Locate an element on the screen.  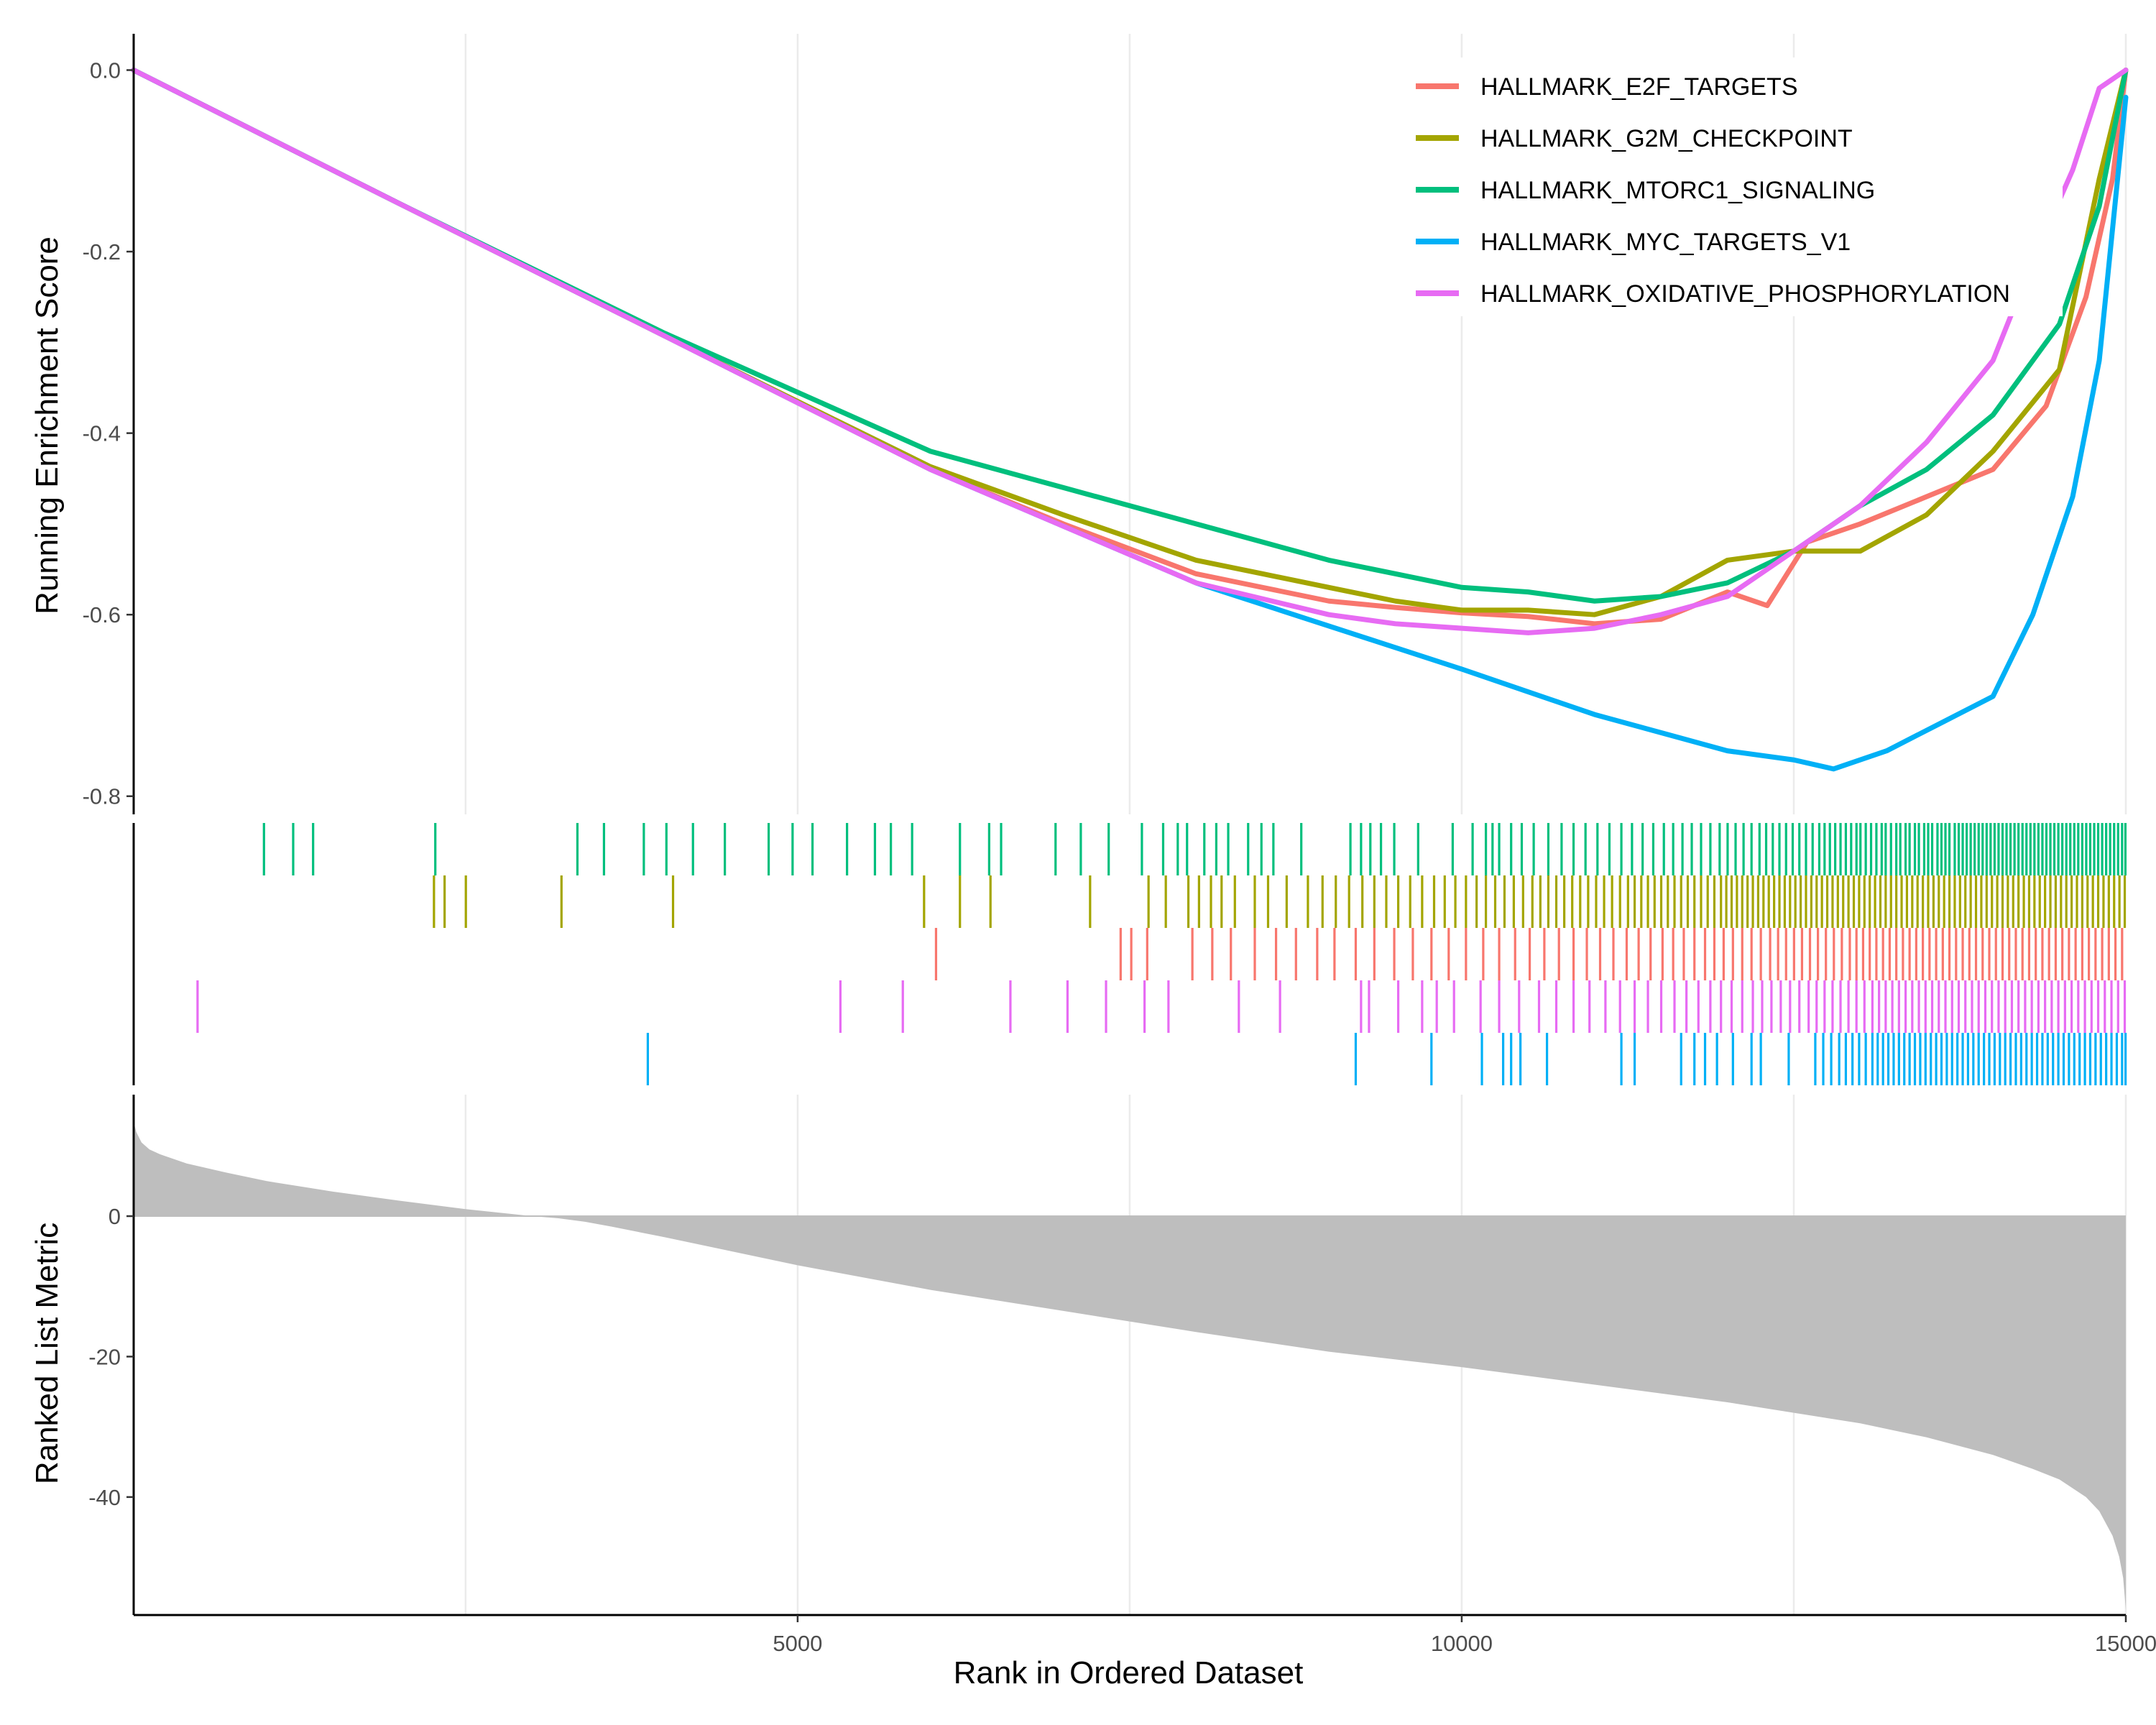
ranked-ytick-label-1: -20 is located at coordinates (104, 1356).